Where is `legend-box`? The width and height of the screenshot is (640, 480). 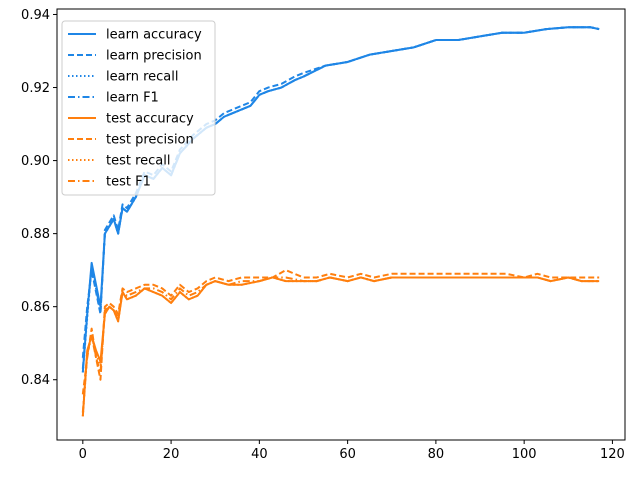
legend-box is located at coordinates (138, 108).